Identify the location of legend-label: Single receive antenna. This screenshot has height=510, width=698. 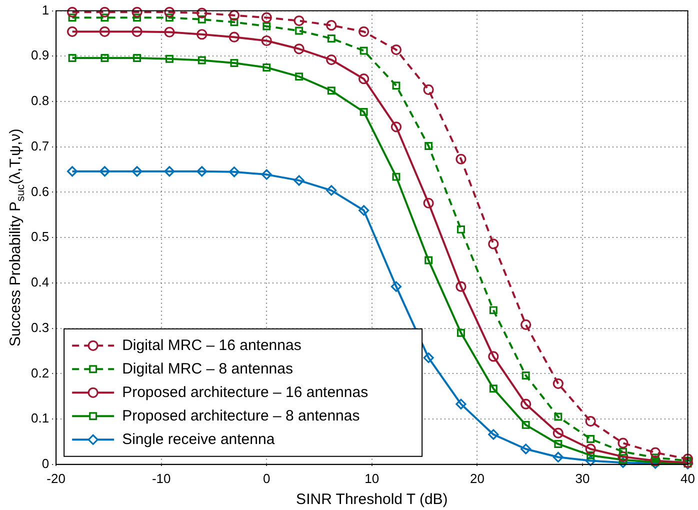
(199, 439).